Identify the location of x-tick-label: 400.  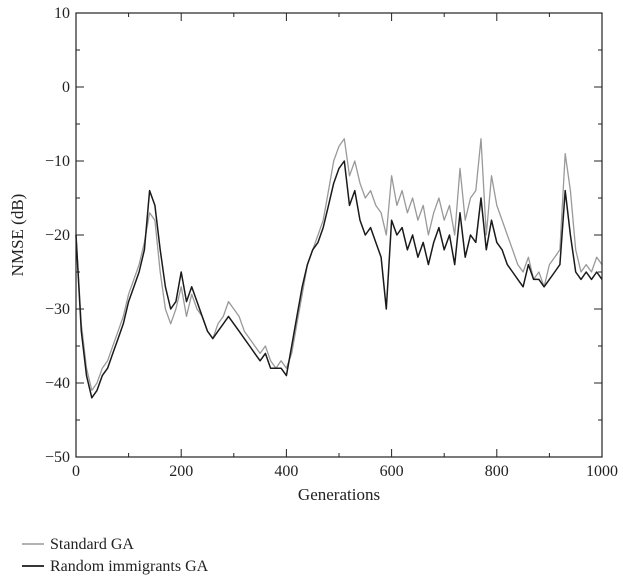
(286, 471).